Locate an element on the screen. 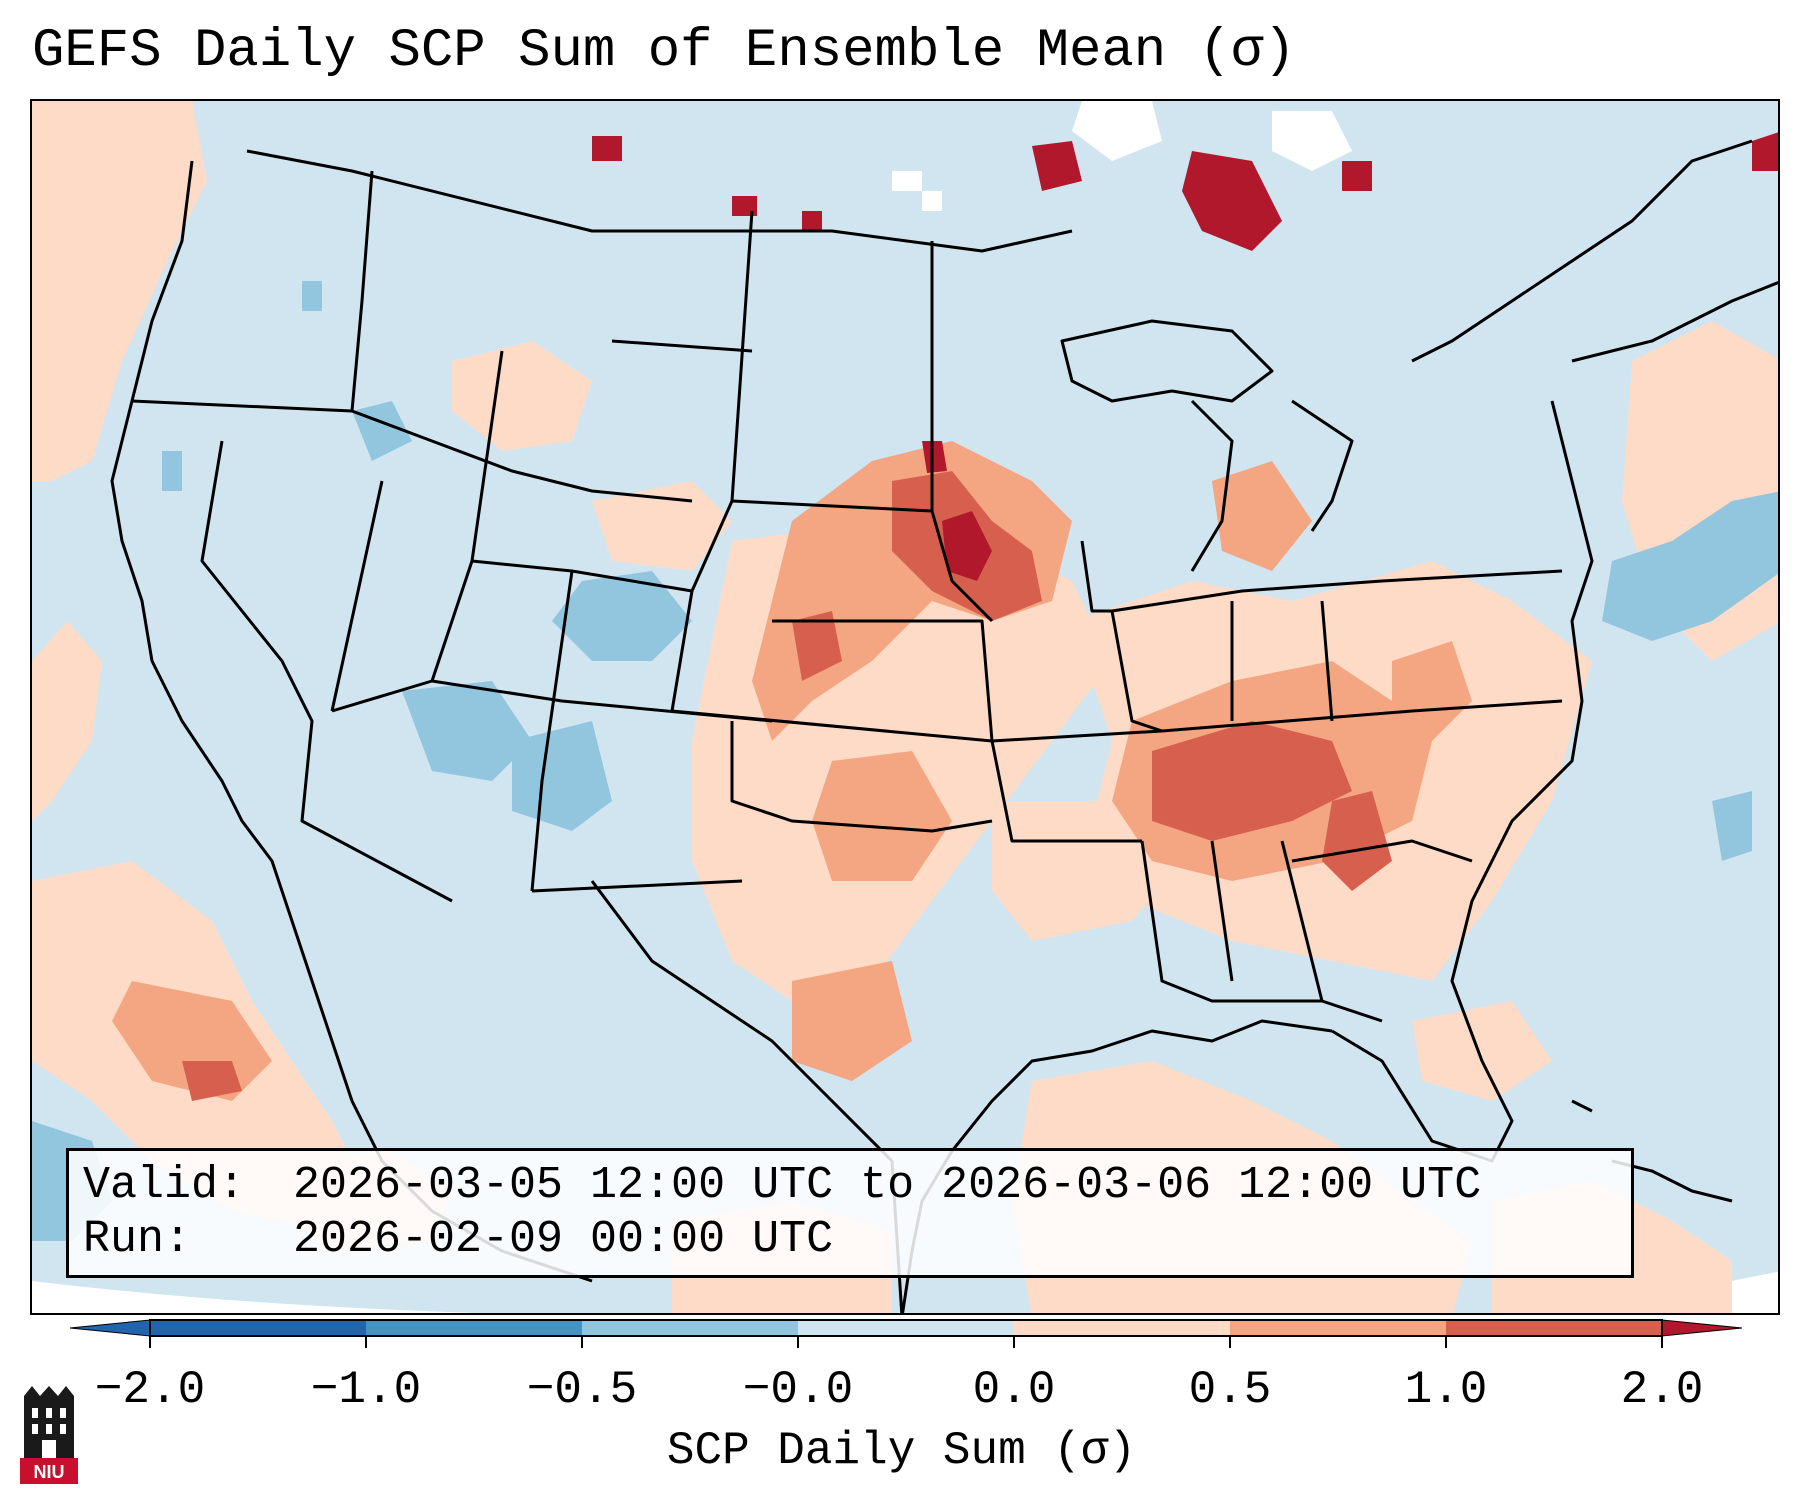  colorbar-min-extend is located at coordinates (110, 1328).